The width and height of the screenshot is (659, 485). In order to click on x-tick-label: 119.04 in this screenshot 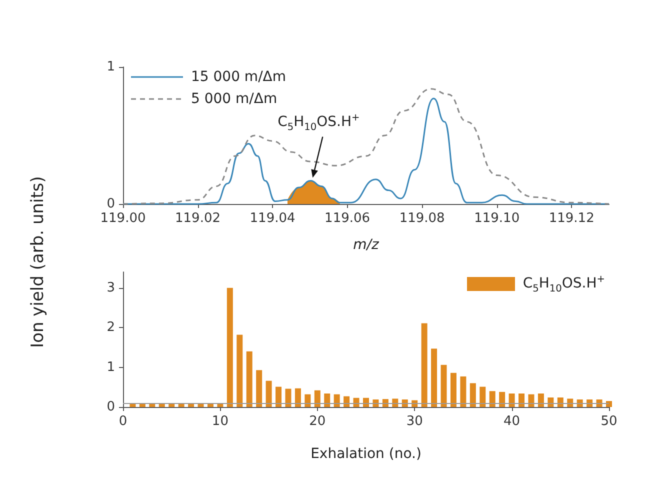, I will do `click(273, 218)`.